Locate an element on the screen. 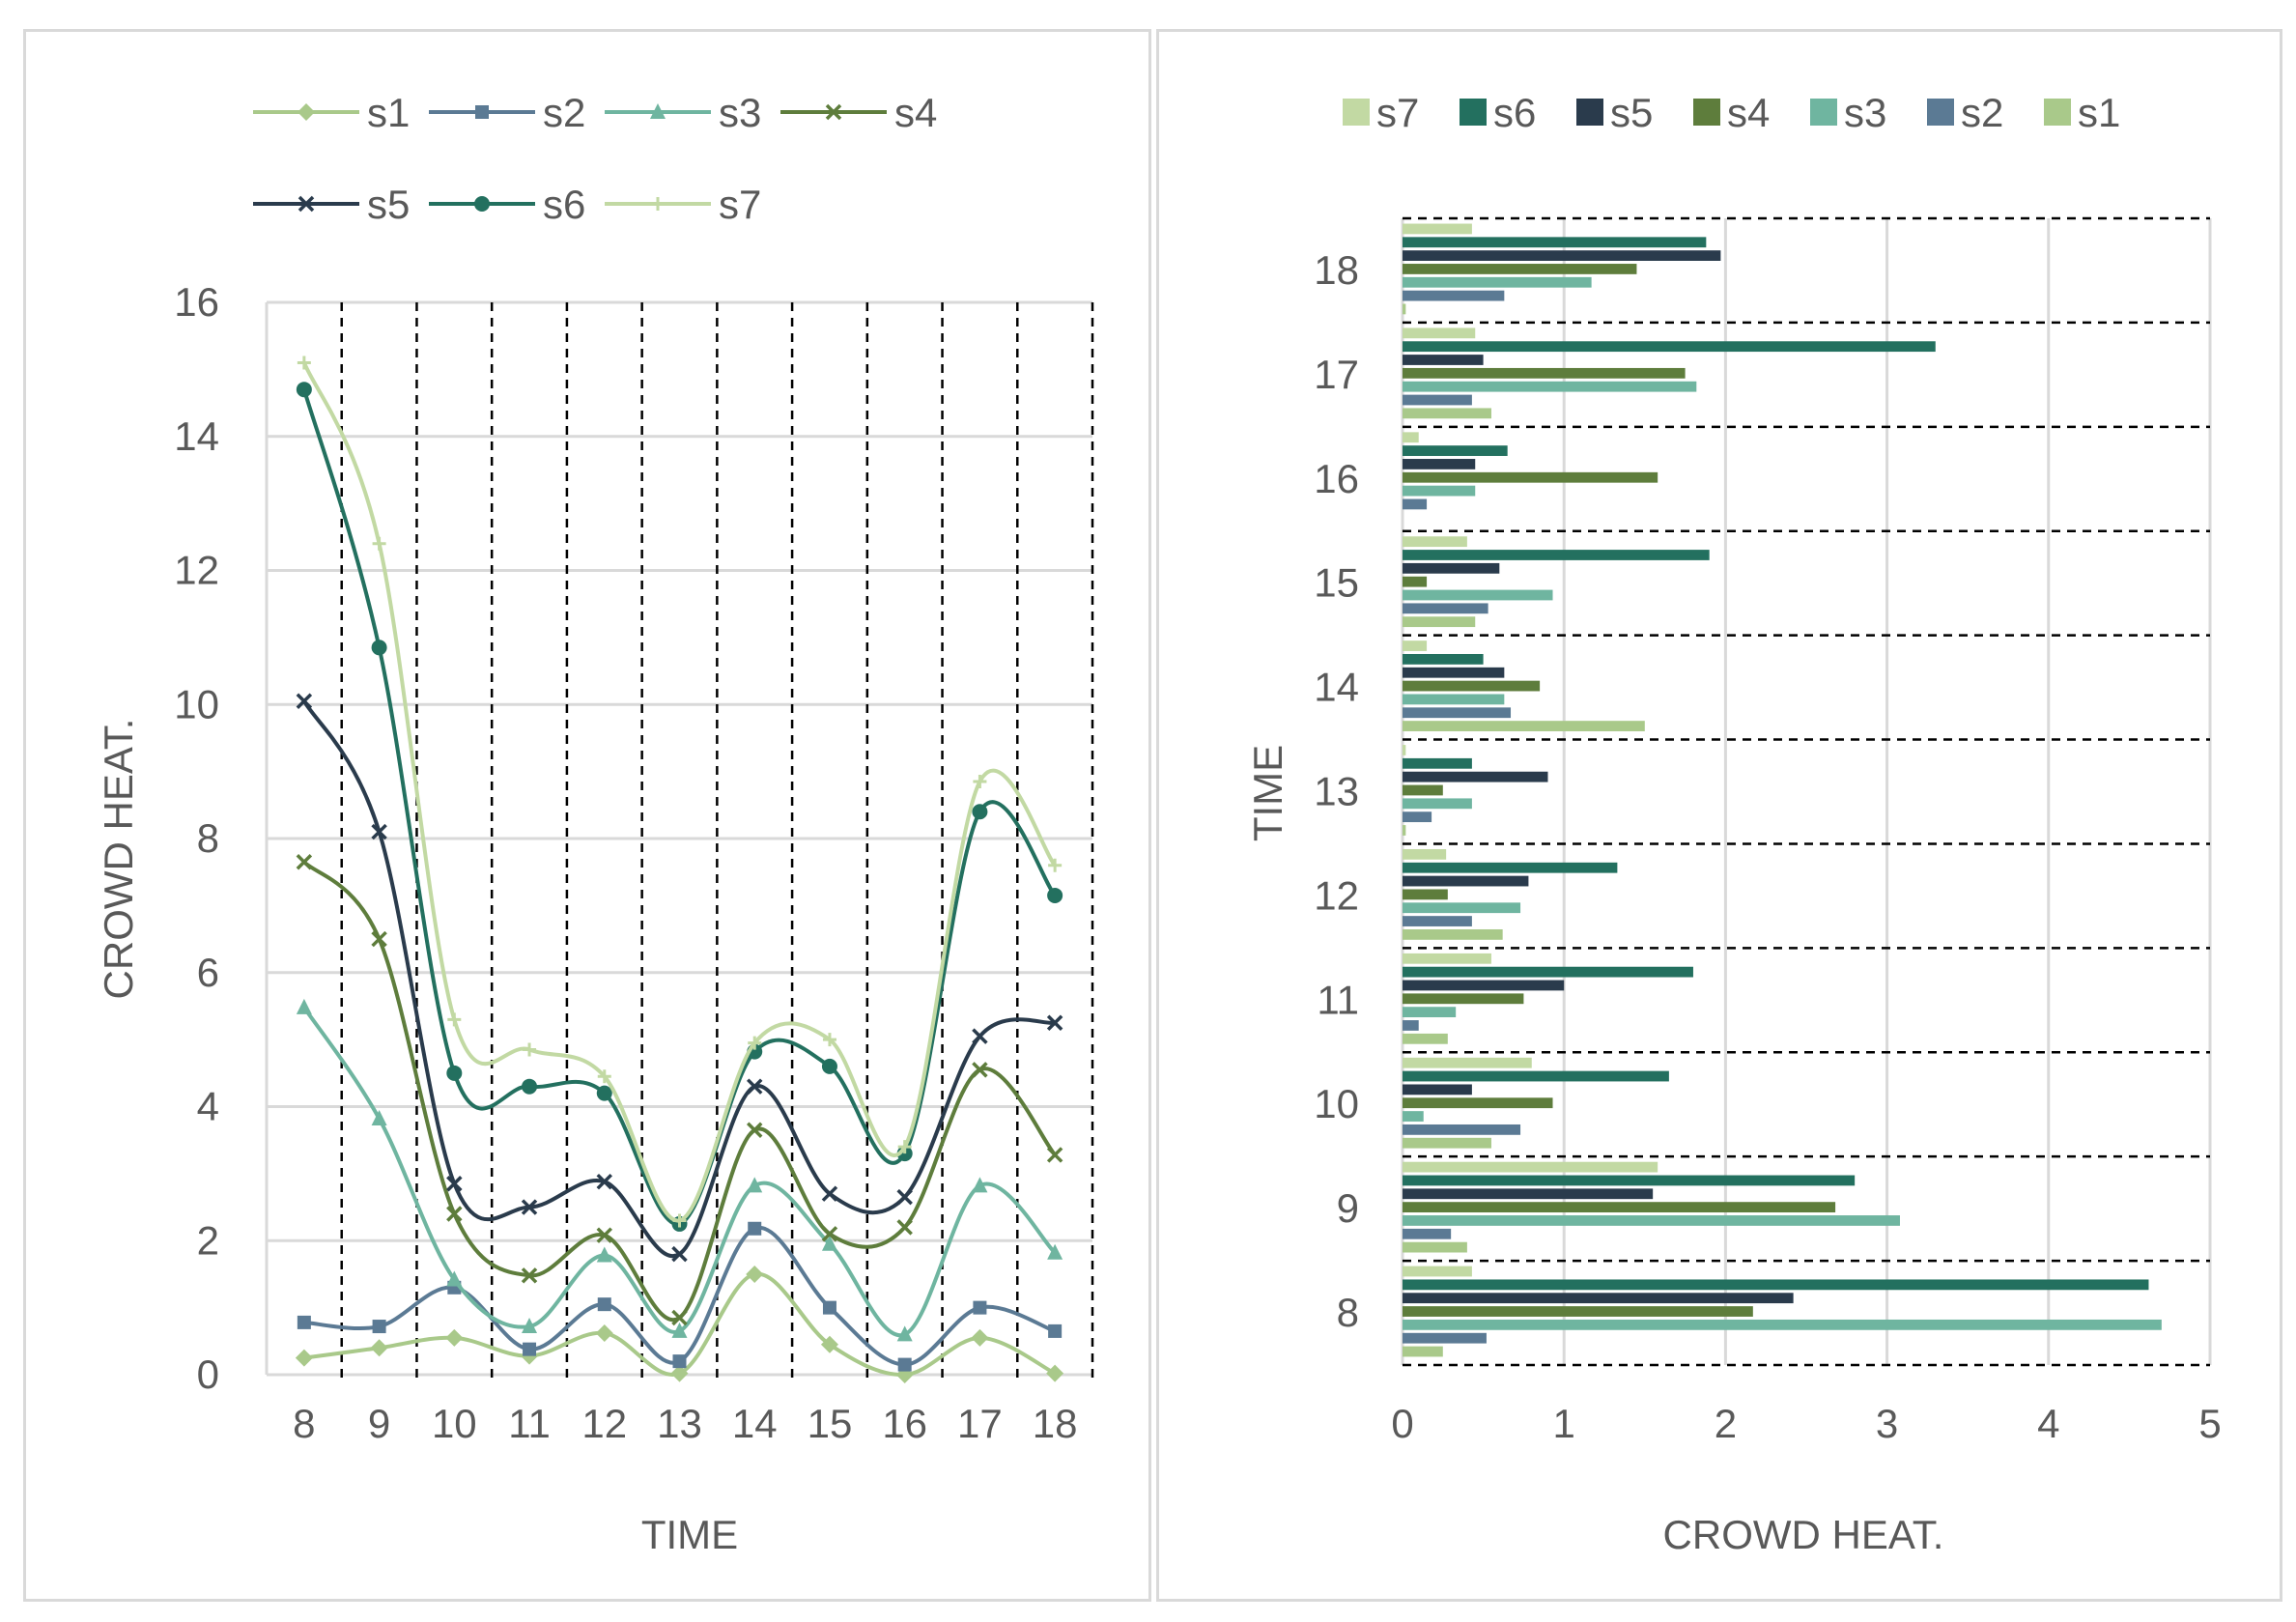 The height and width of the screenshot is (1622, 2296). legend-label-s2: s2 is located at coordinates (564, 112).